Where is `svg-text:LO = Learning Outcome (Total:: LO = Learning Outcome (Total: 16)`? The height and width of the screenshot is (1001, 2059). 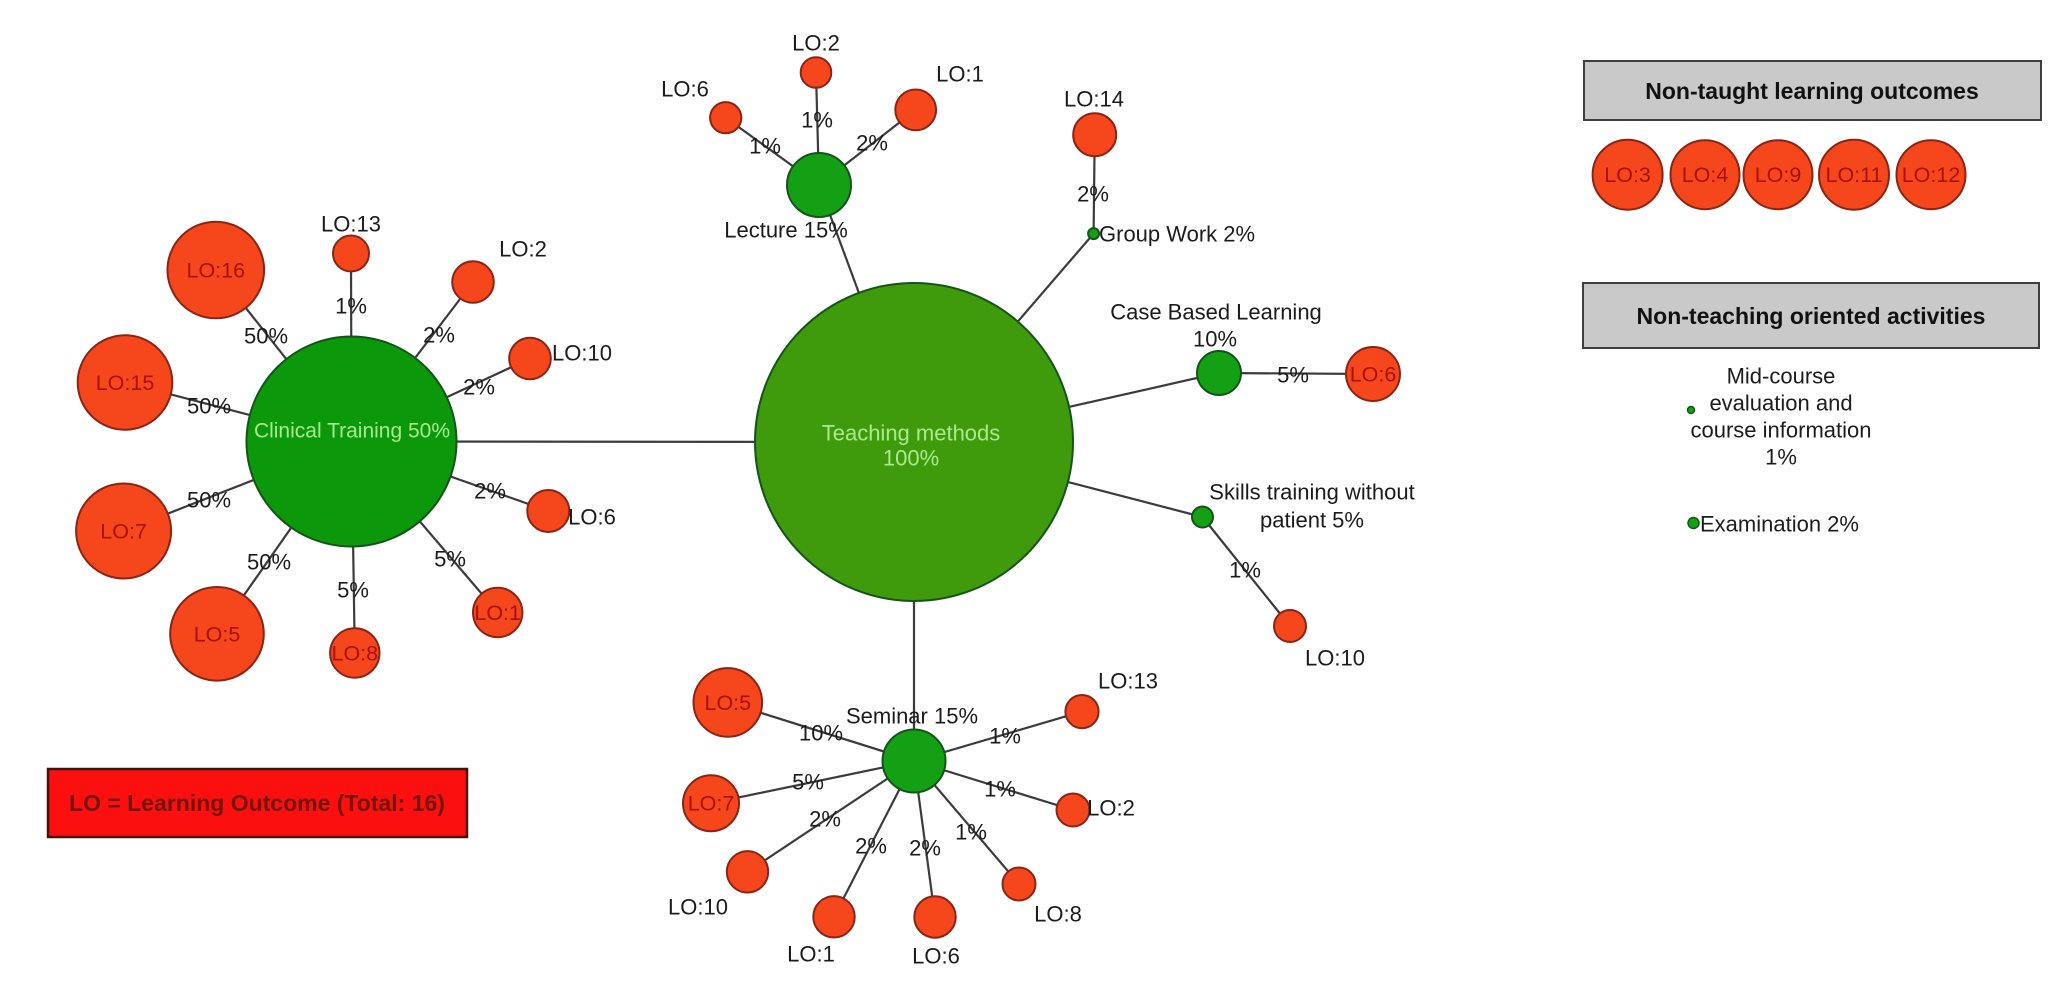 svg-text:LO = Learning Outcome (Total:: LO = Learning Outcome (Total: 16) is located at coordinates (257, 803).